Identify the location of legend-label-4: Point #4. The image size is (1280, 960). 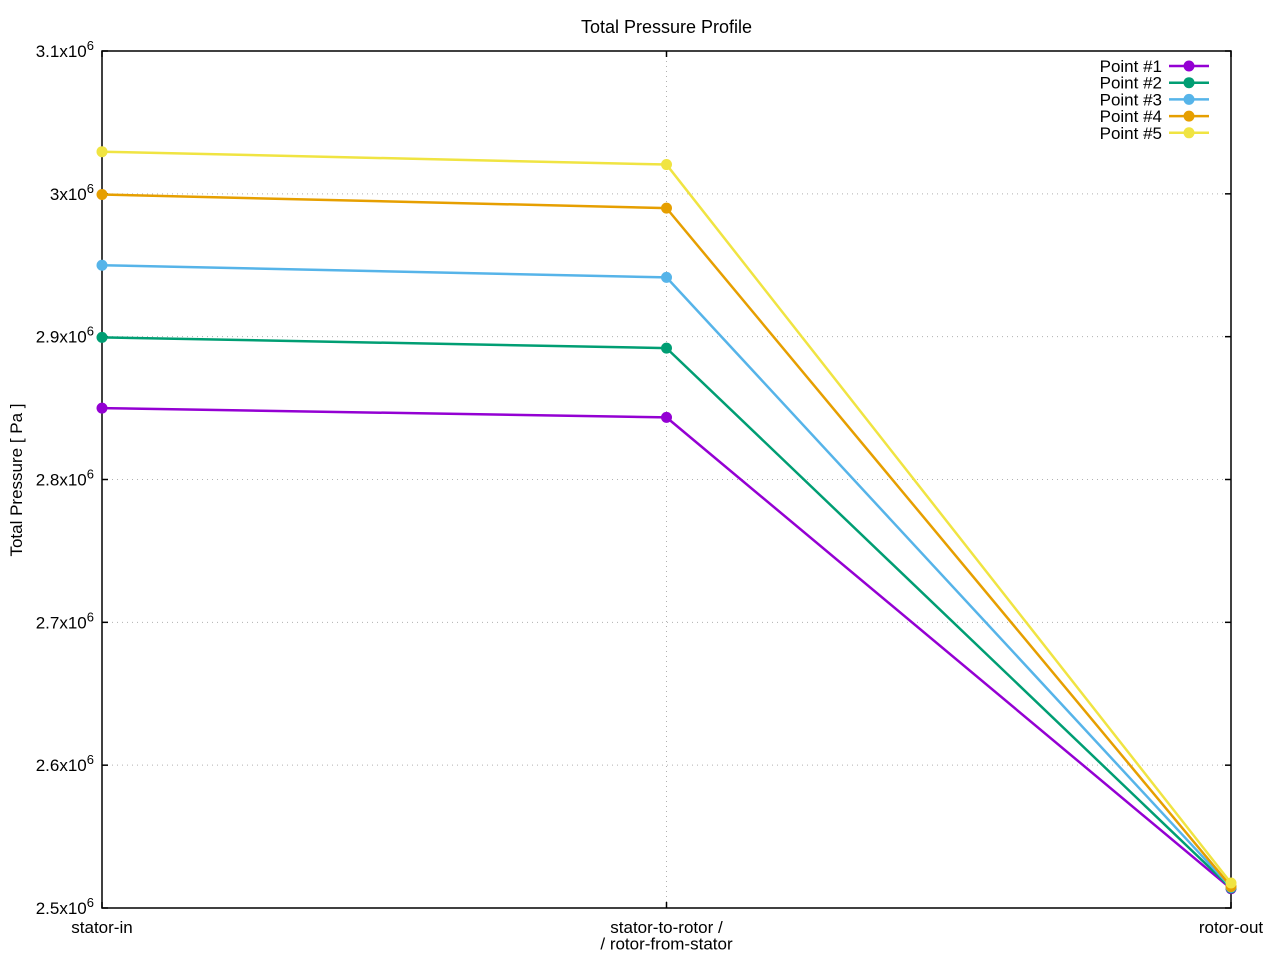
(1131, 116).